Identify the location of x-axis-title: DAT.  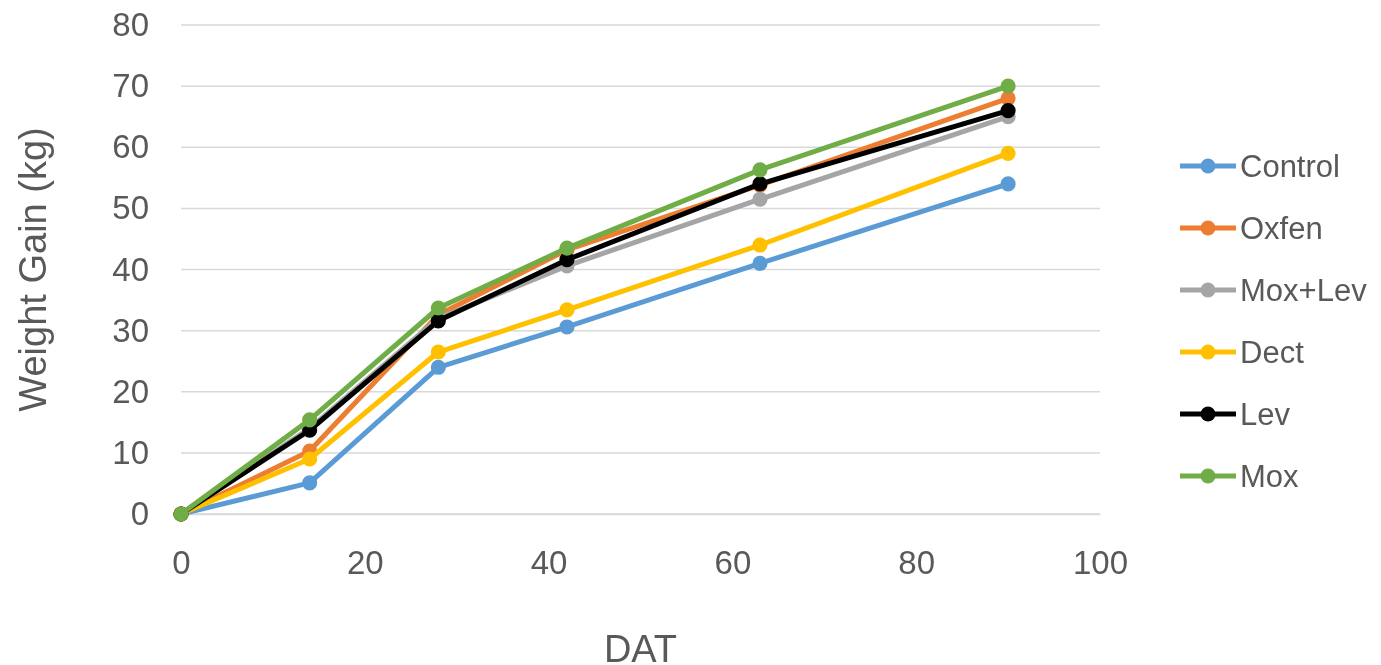
(640, 646).